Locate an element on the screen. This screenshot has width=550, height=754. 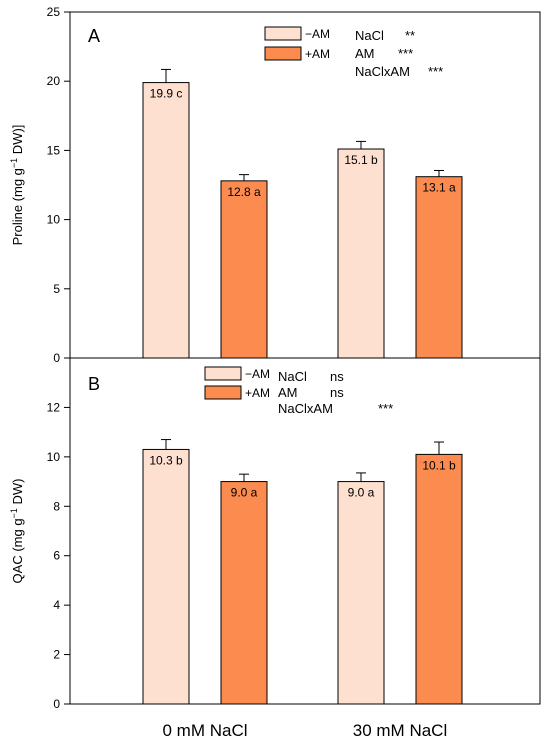
bar-value-label: 15.1 b is located at coordinates (361, 160).